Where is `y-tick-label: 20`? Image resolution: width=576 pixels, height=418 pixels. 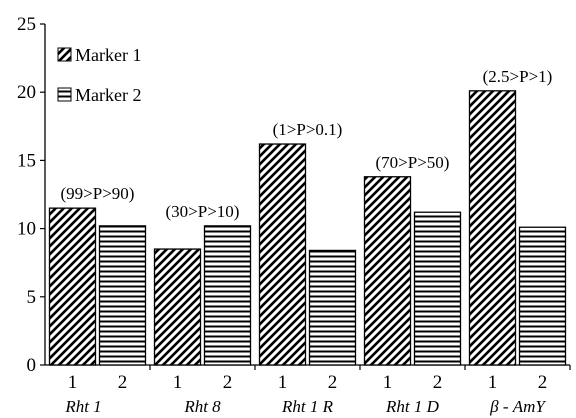
y-tick-label: 20 is located at coordinates (26, 92).